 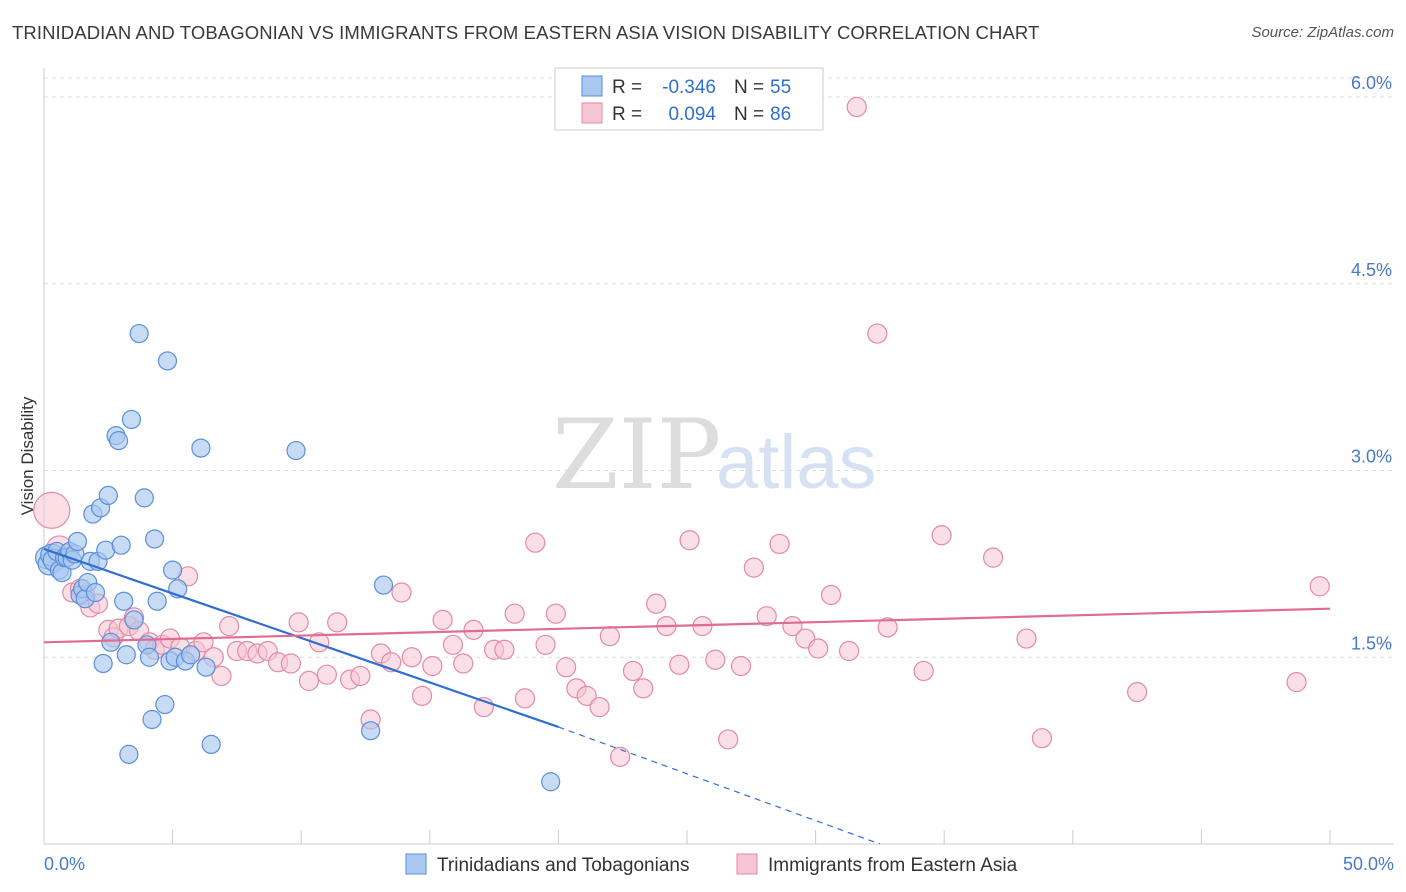 What do you see at coordinates (692, 114) in the screenshot?
I see `legend-r-value-2: 0.094` at bounding box center [692, 114].